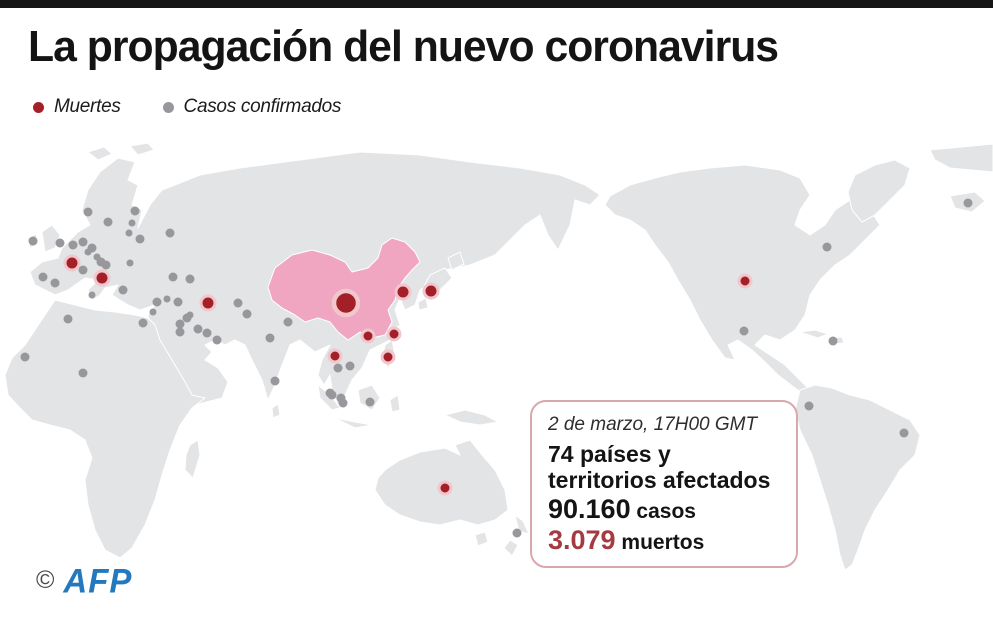  I want to click on island-srilanka, so click(276, 411).